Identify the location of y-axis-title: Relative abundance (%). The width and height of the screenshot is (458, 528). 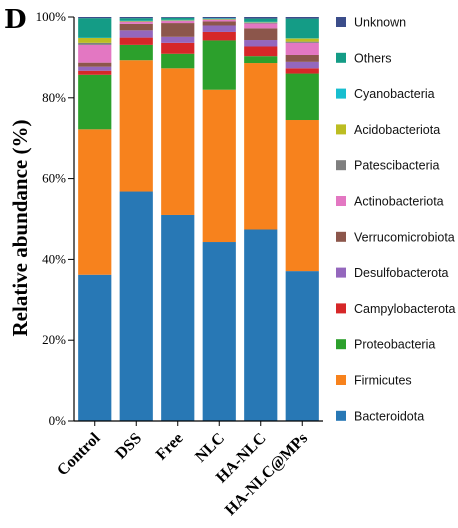
(20, 228).